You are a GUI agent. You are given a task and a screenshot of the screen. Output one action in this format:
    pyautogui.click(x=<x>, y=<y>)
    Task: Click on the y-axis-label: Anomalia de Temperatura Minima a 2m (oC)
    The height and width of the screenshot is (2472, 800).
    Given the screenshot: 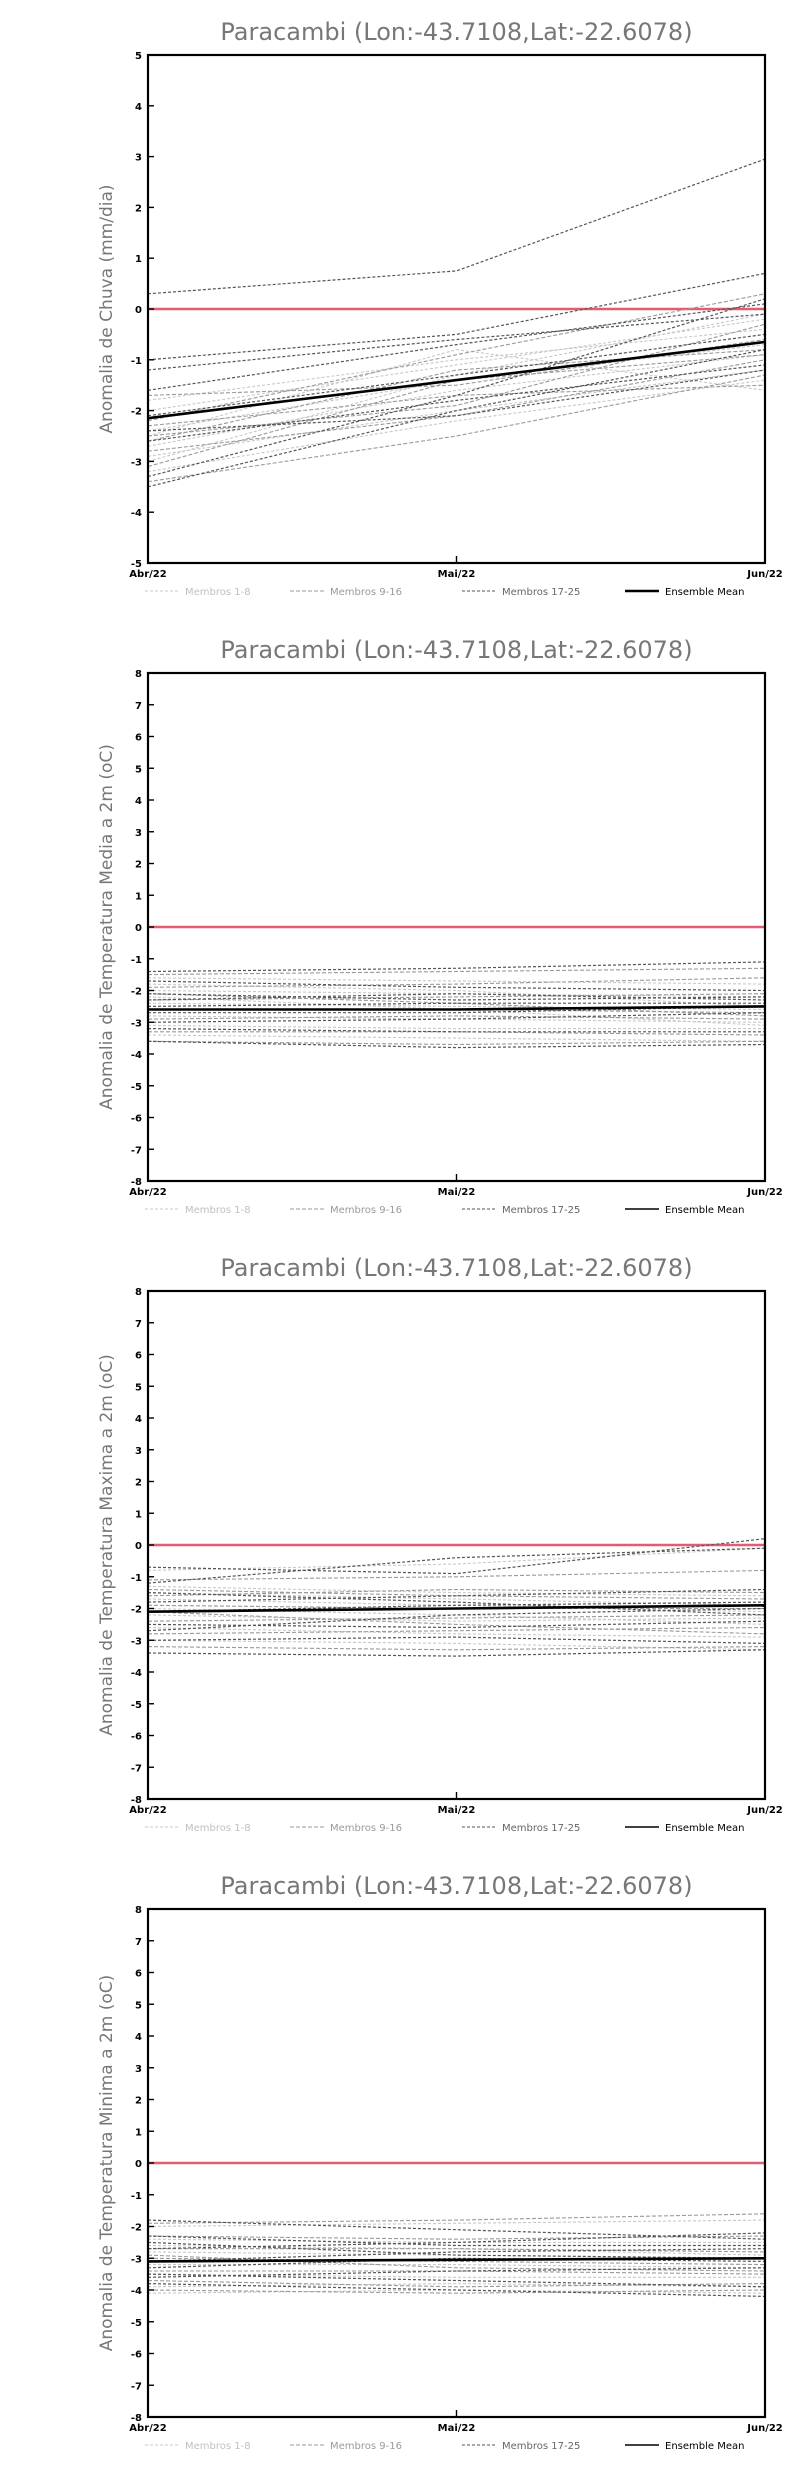 What is the action you would take?
    pyautogui.click(x=107, y=2163)
    